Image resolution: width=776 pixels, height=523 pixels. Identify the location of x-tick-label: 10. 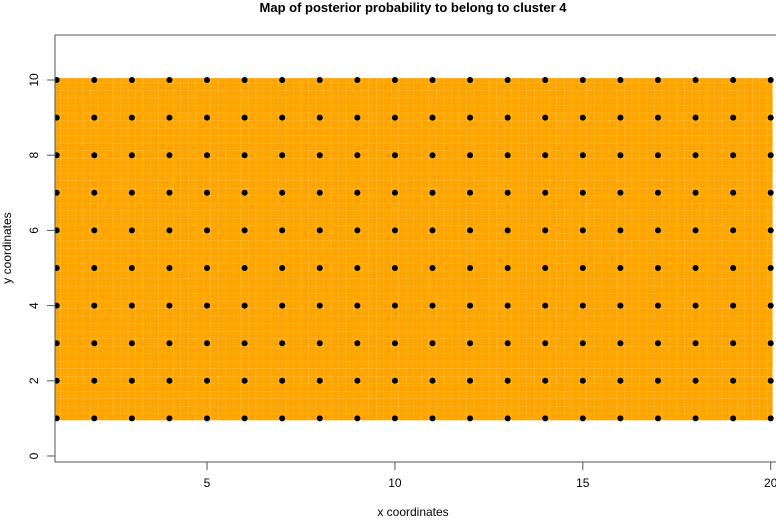
(395, 483).